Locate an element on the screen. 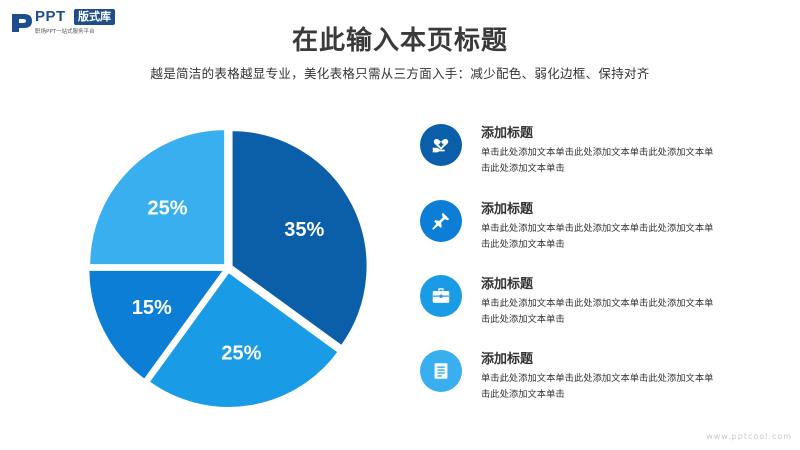 Image resolution: width=800 pixels, height=450 pixels. page-subtitle: 越是简洁的表格越显专业，美化表格只需从三方面入手：减少配色、弱化边框、保持对齐 is located at coordinates (400, 73).